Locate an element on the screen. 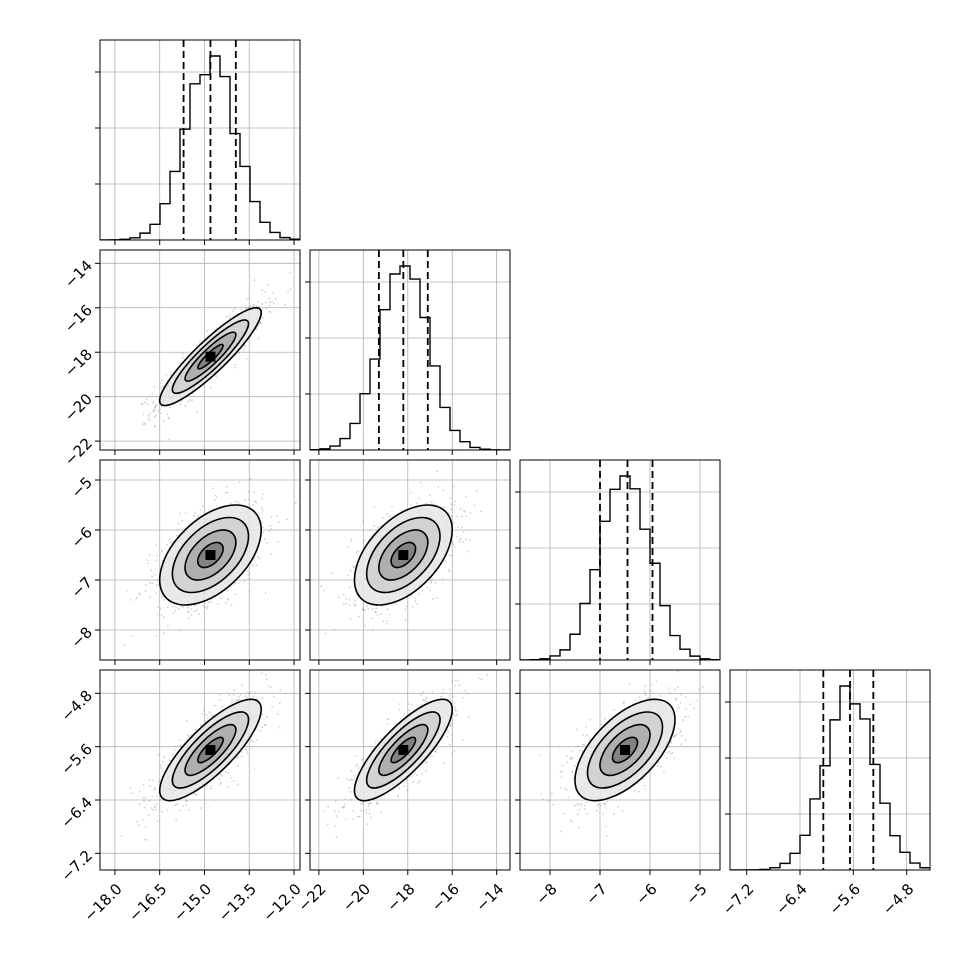 This screenshot has width=970, height=970. y-tick-label: −7.2 is located at coordinates (77, 866).